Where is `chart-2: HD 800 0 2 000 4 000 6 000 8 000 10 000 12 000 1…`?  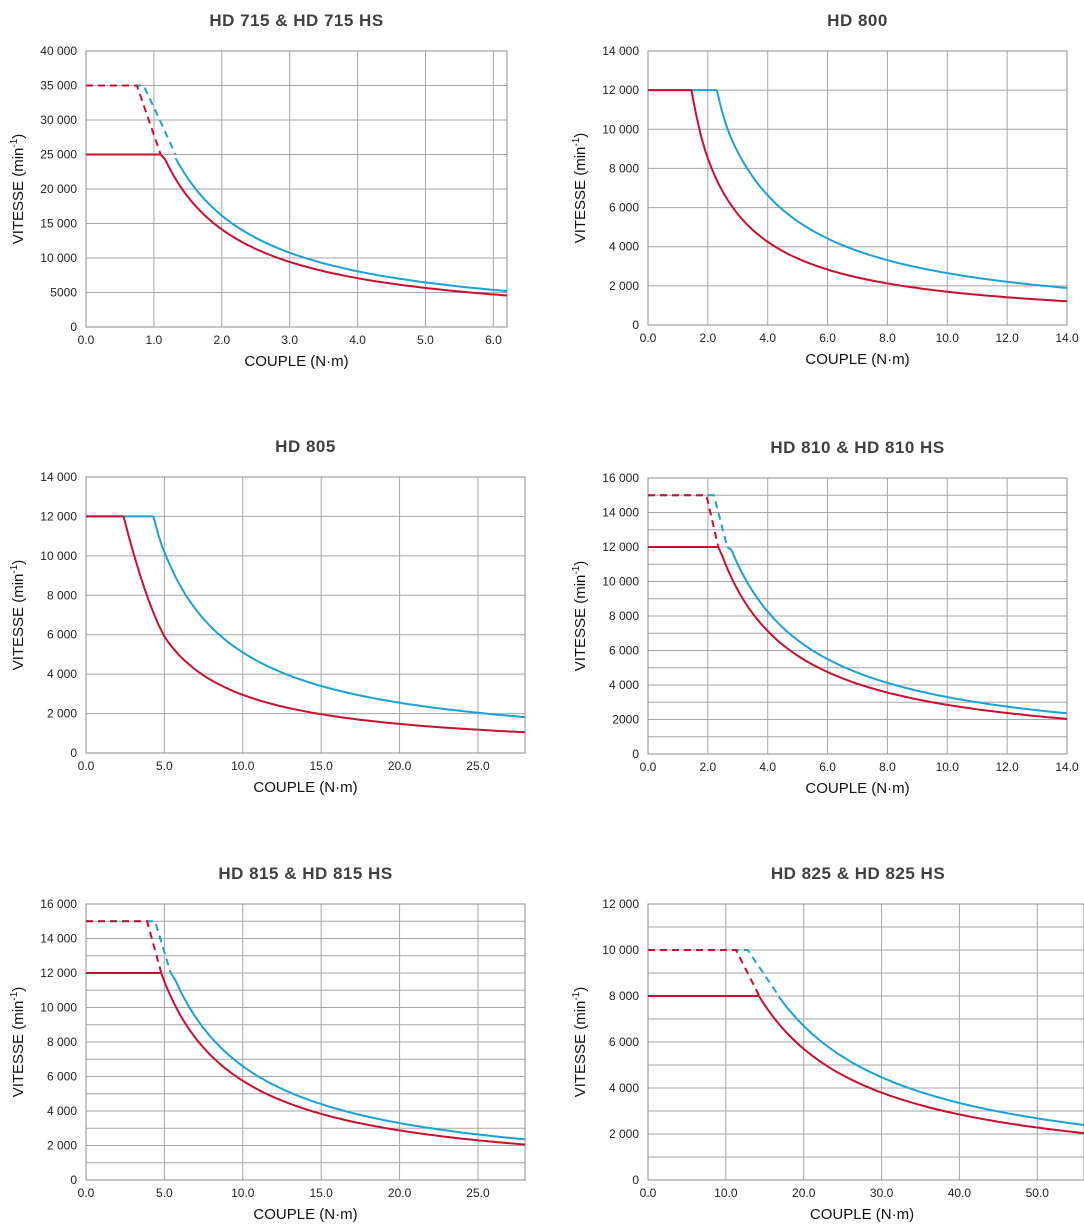 chart-2: HD 800 0 2 000 4 000 6 000 8 000 10 000 12 000 1… is located at coordinates (825, 189).